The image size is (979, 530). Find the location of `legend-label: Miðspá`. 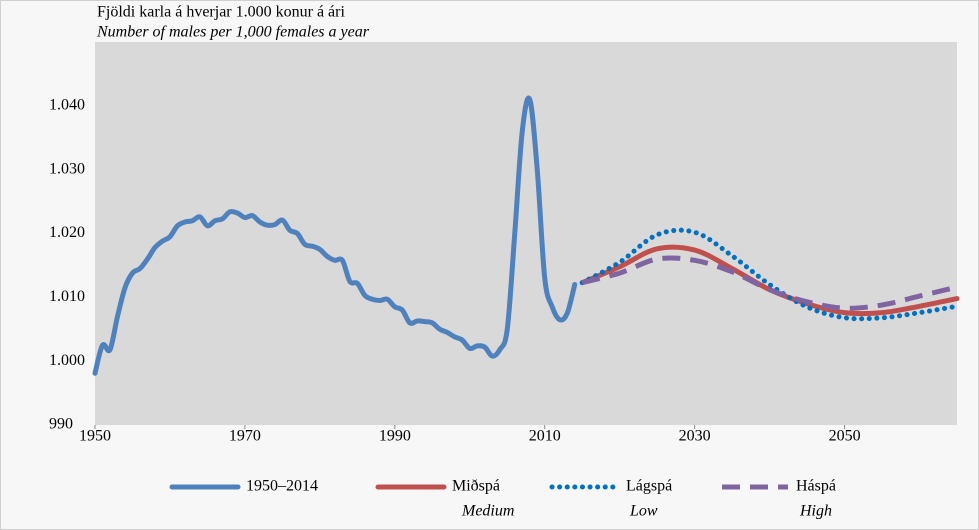

legend-label: Miðspá is located at coordinates (476, 486).